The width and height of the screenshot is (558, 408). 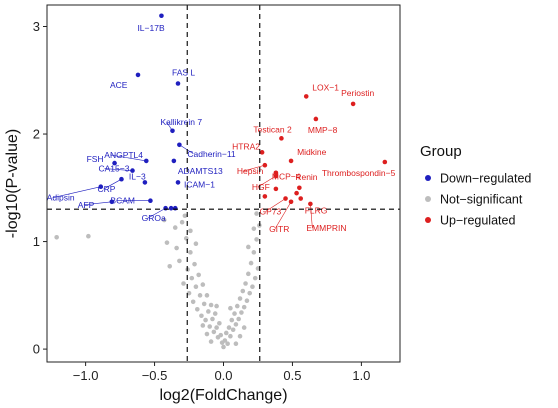 I want to click on point-label-19: Testican 2, so click(x=272, y=129).